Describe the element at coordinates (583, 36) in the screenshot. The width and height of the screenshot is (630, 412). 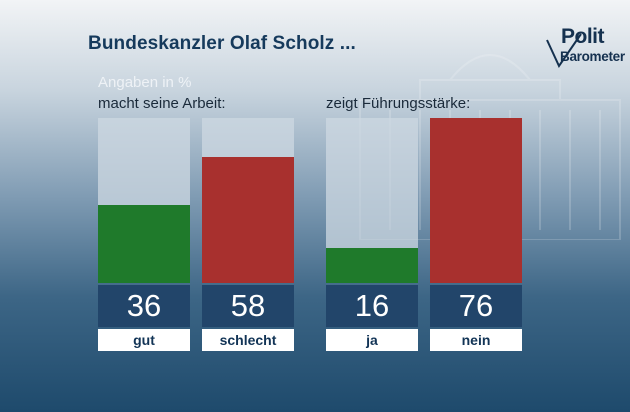
I see `logo-text-polit: Polit` at that location.